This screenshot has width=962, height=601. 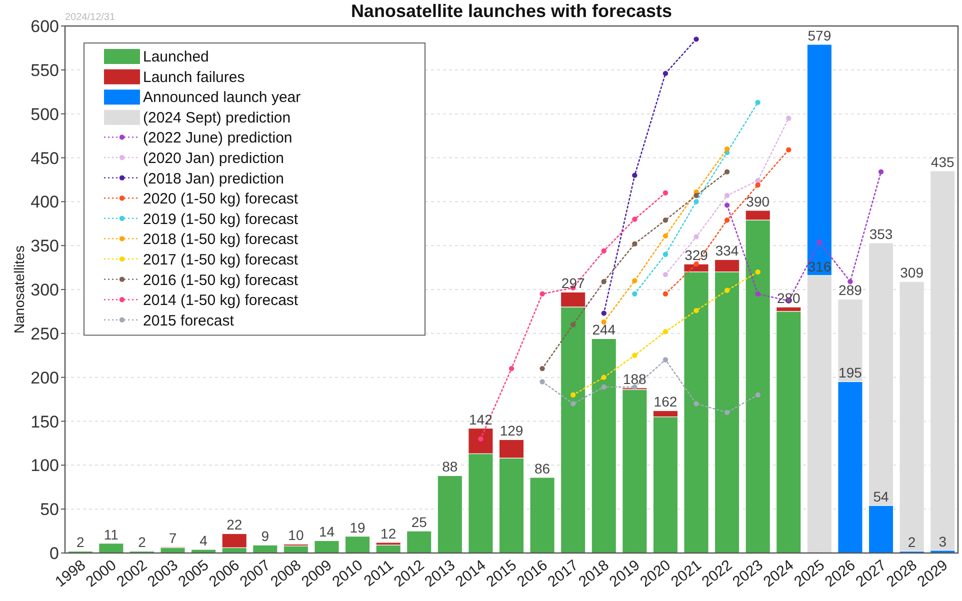 I want to click on legend-label: Launch failures, so click(x=194, y=77).